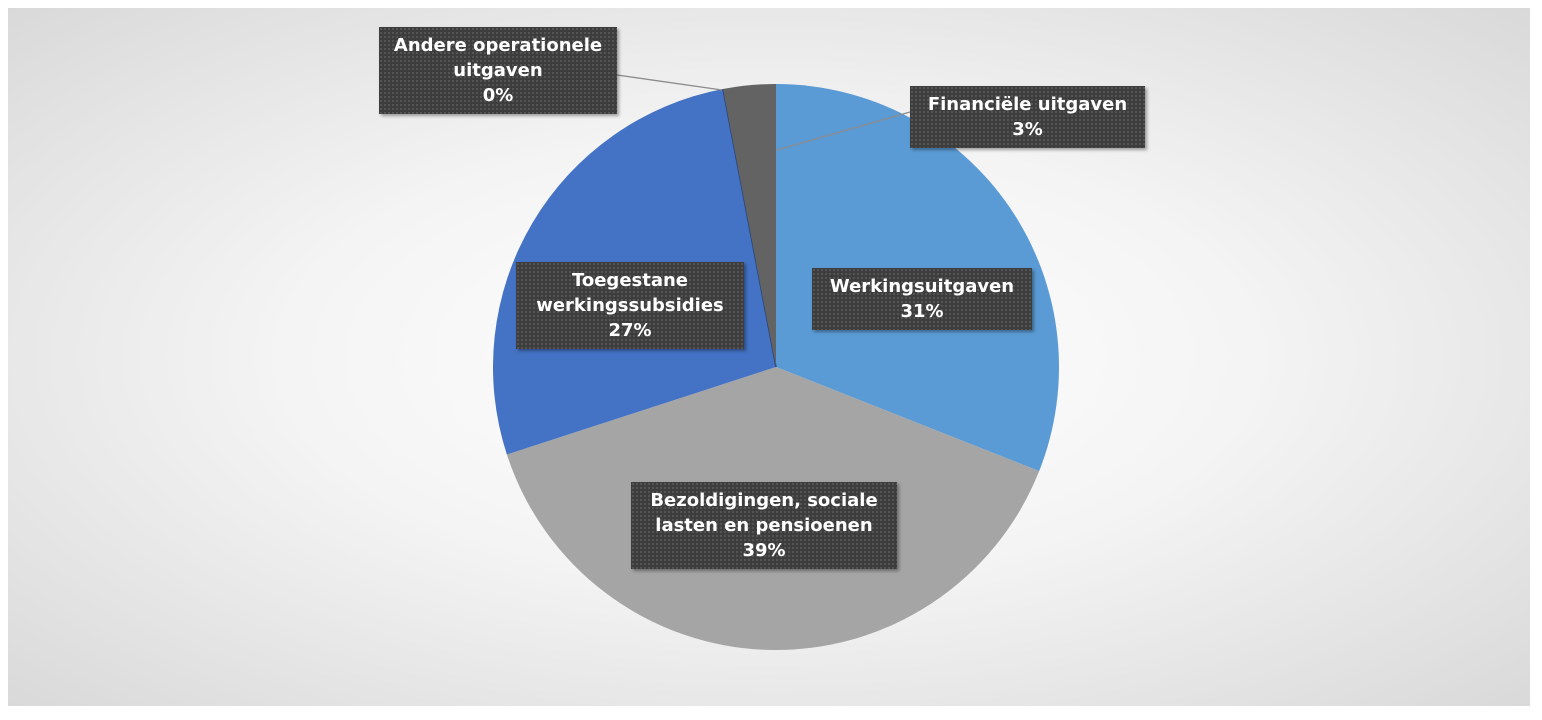 The height and width of the screenshot is (720, 1542). Describe the element at coordinates (630, 330) in the screenshot. I see `label-value: 27%` at that location.